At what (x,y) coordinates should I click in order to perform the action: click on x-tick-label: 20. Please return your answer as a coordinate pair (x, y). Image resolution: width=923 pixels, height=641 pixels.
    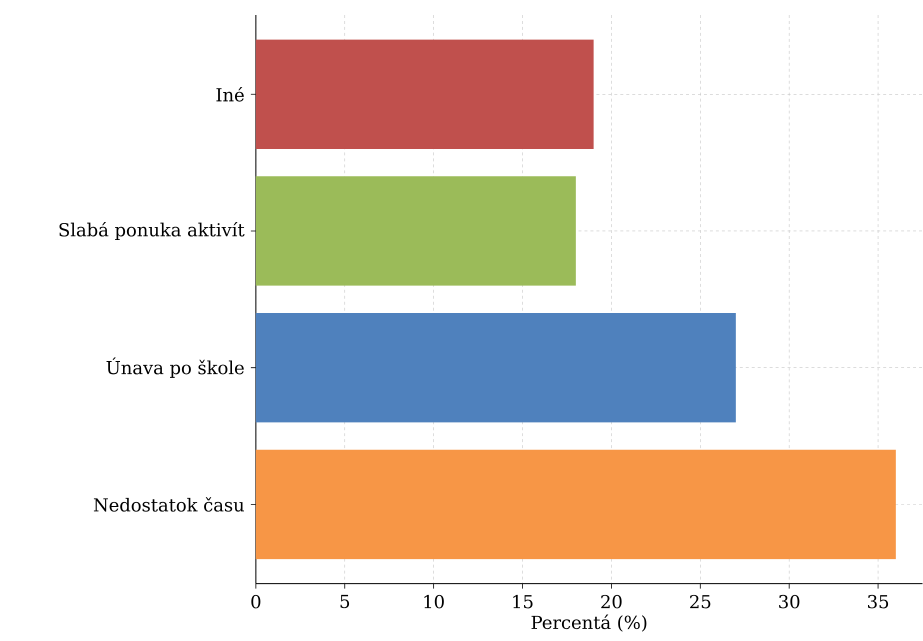
    Looking at the image, I should click on (611, 602).